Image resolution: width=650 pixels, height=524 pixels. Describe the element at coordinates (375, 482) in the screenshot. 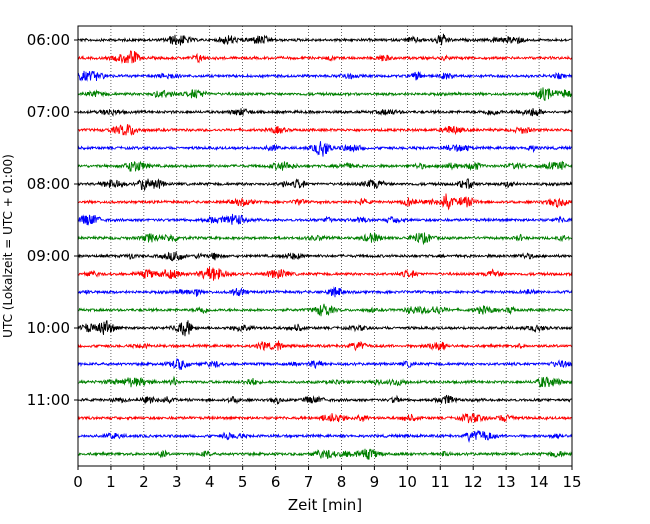

I see `x-tick-label: 9` at that location.